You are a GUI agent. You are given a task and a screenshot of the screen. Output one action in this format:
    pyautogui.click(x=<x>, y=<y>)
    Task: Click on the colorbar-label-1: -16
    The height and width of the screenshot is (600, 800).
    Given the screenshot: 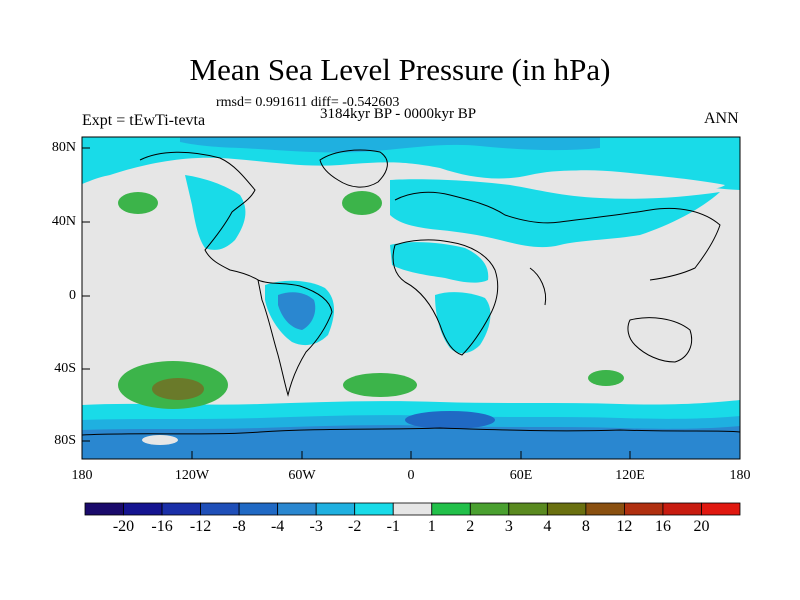 What is the action you would take?
    pyautogui.click(x=162, y=526)
    